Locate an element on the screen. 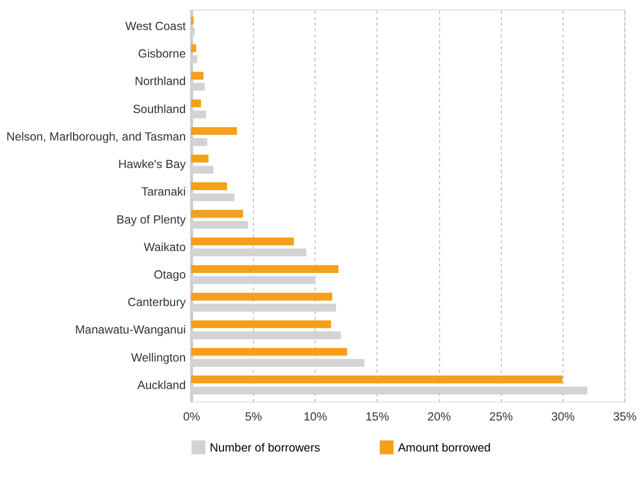 This screenshot has width=642, height=490. y-tick-label: Nelson, Marlborough, and Tasman is located at coordinates (96, 137).